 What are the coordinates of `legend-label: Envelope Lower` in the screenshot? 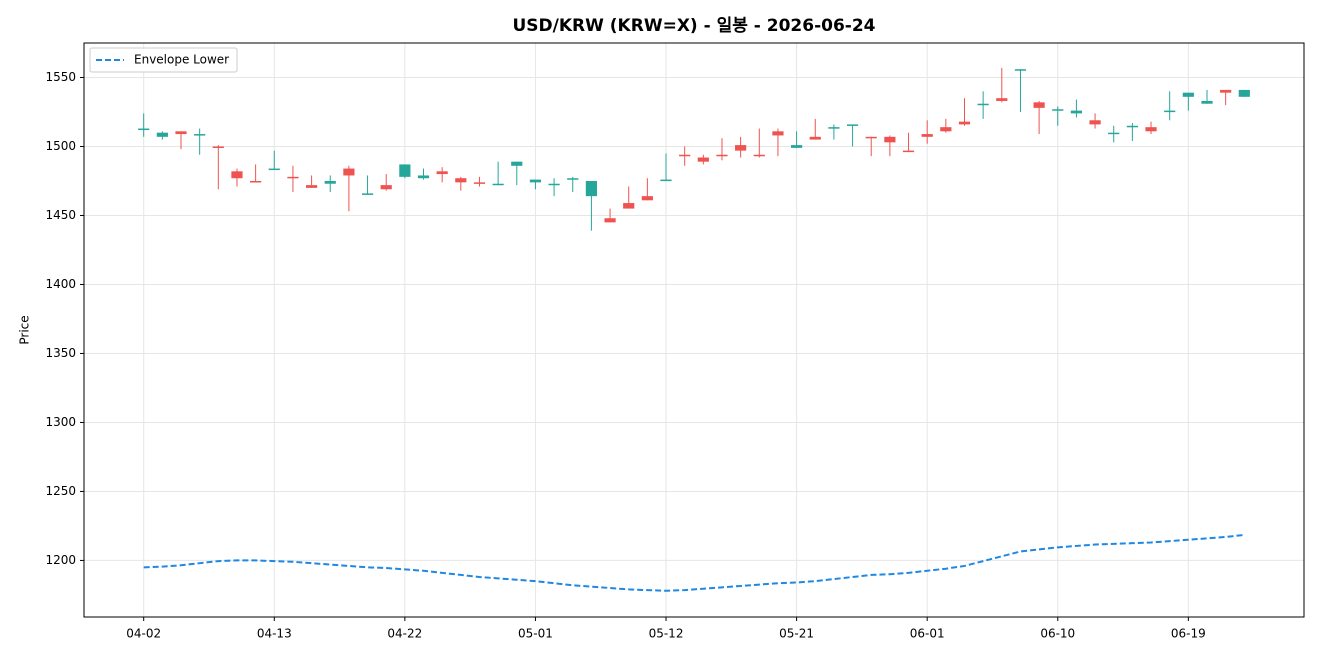 It's located at (181, 60).